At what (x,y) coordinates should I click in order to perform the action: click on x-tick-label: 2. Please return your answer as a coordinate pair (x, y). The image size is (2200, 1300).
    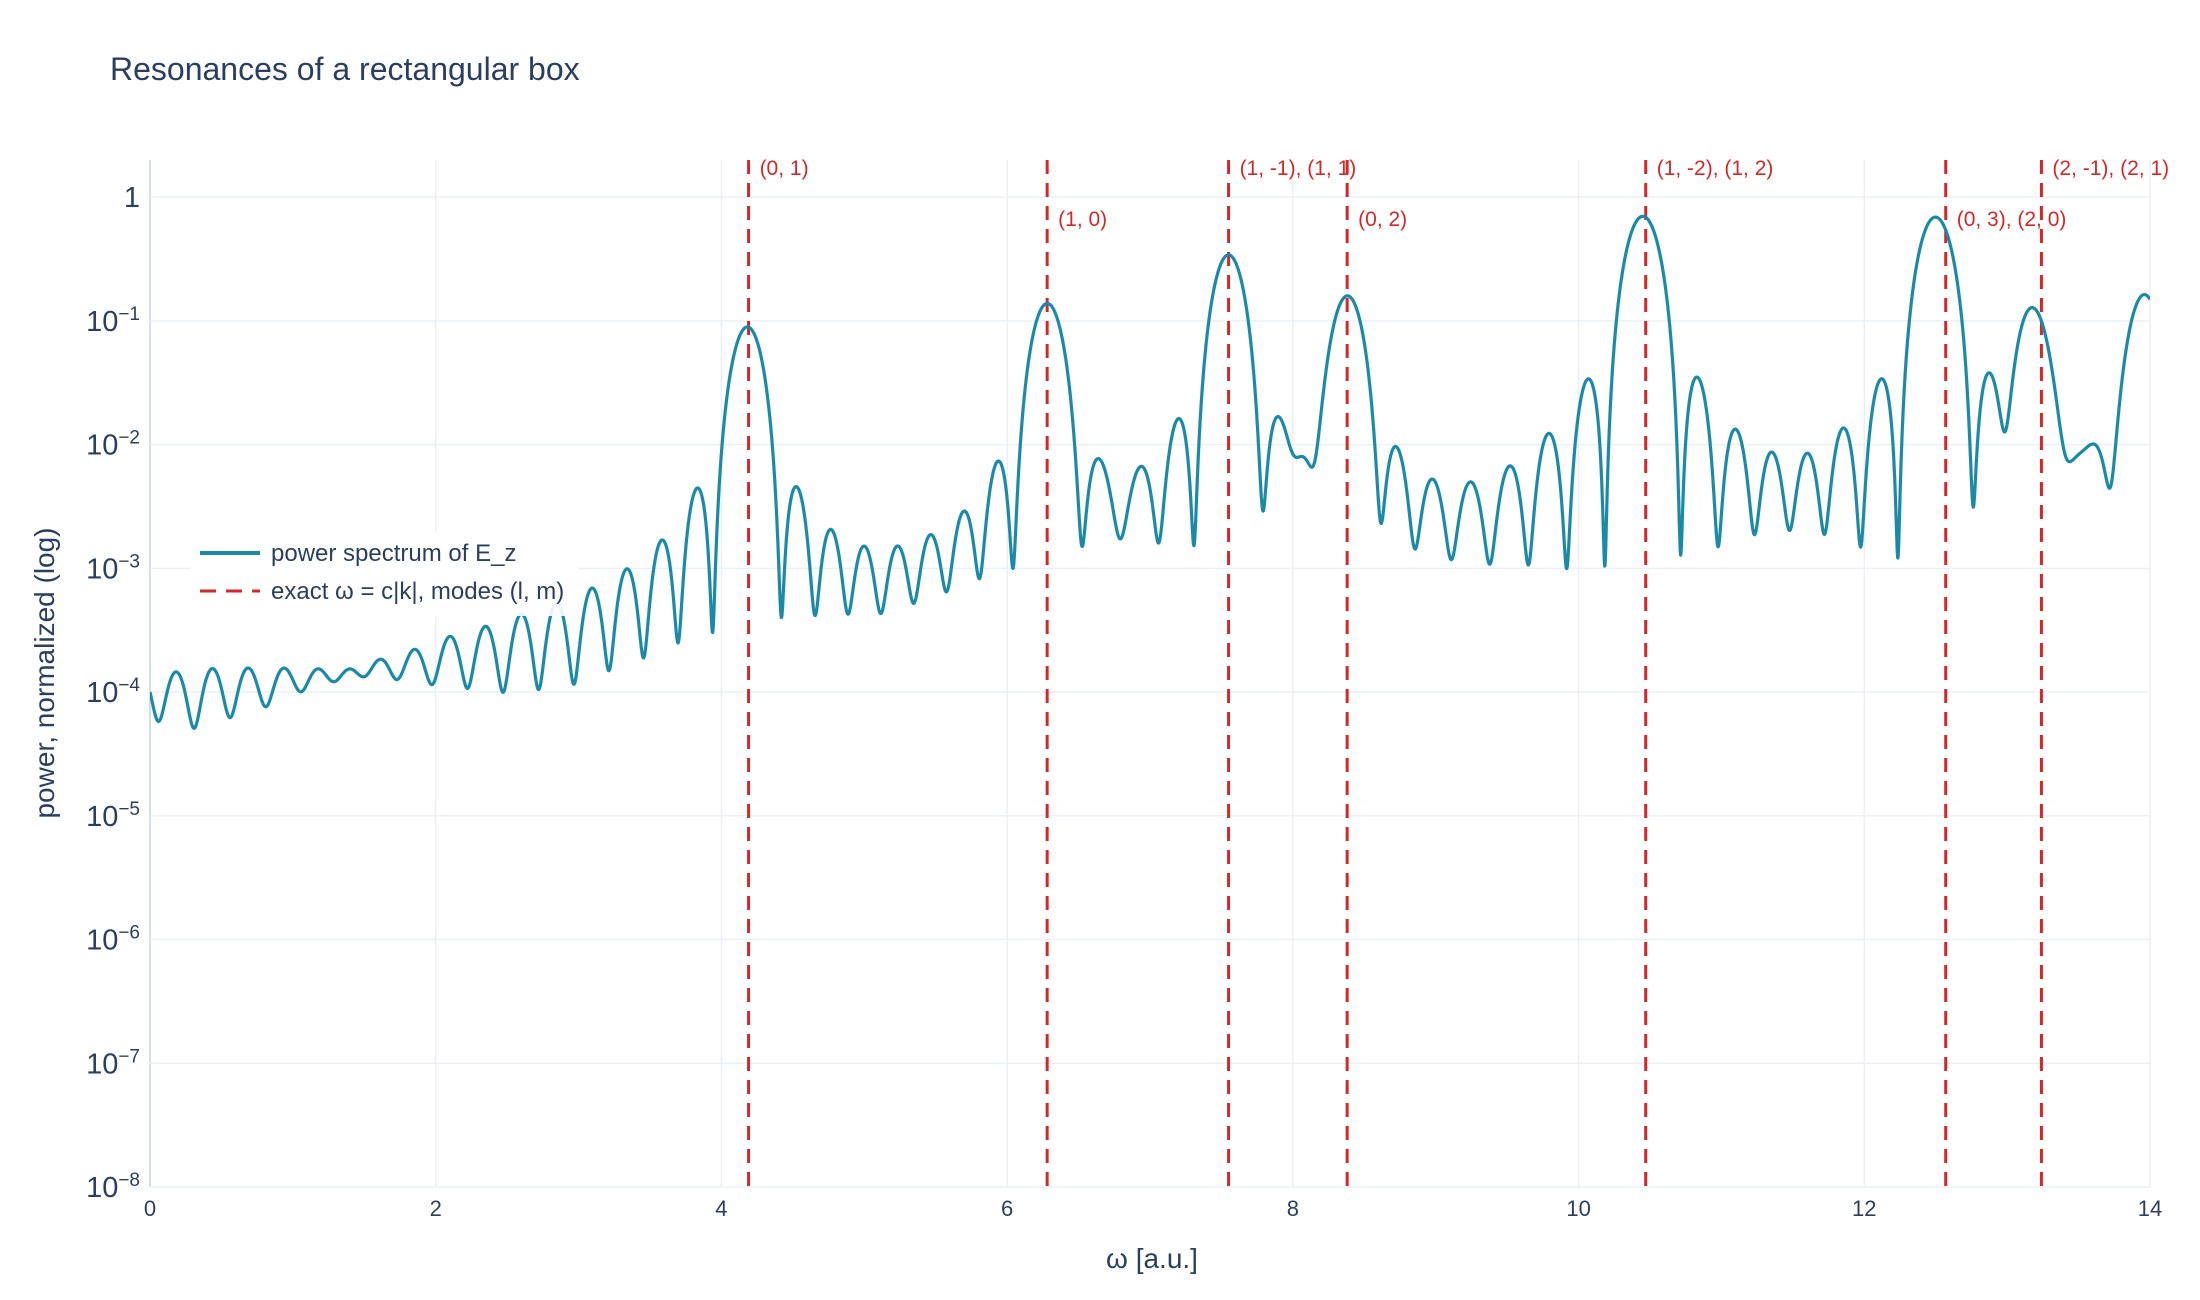
    Looking at the image, I should click on (436, 1208).